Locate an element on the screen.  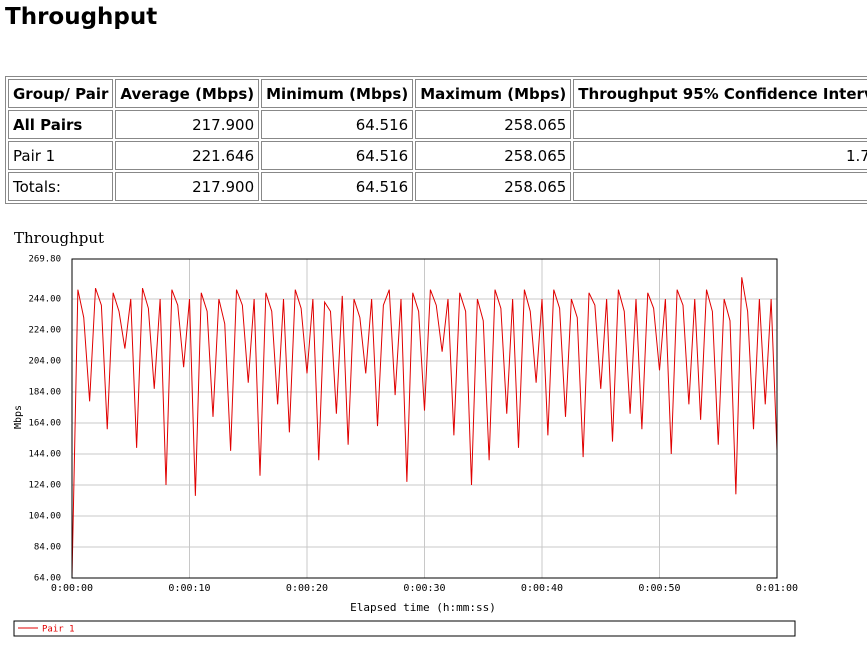
x-tick-label: 0:00:40 is located at coordinates (542, 588).